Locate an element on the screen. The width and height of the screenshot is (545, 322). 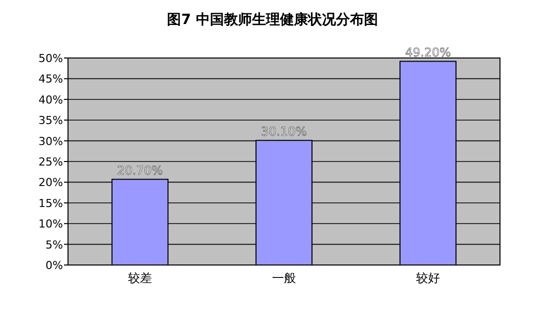
data-label: 49.20% is located at coordinates (428, 52).